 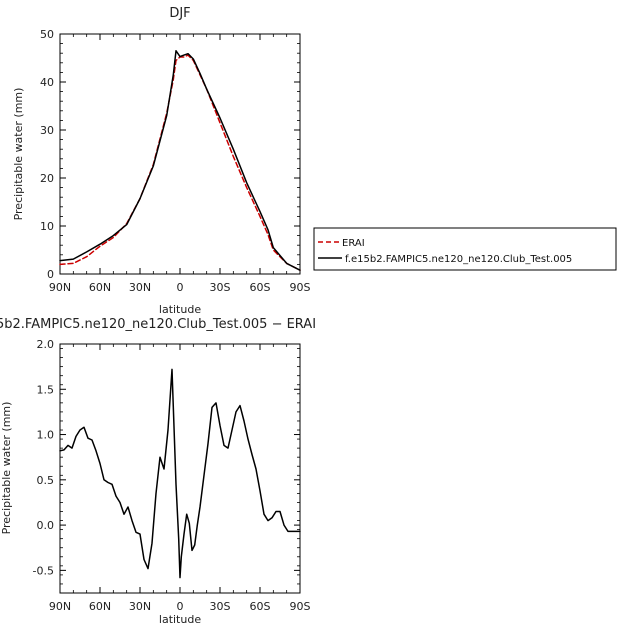 I want to click on bottom-x-axis-label: latitude, so click(x=180, y=619).